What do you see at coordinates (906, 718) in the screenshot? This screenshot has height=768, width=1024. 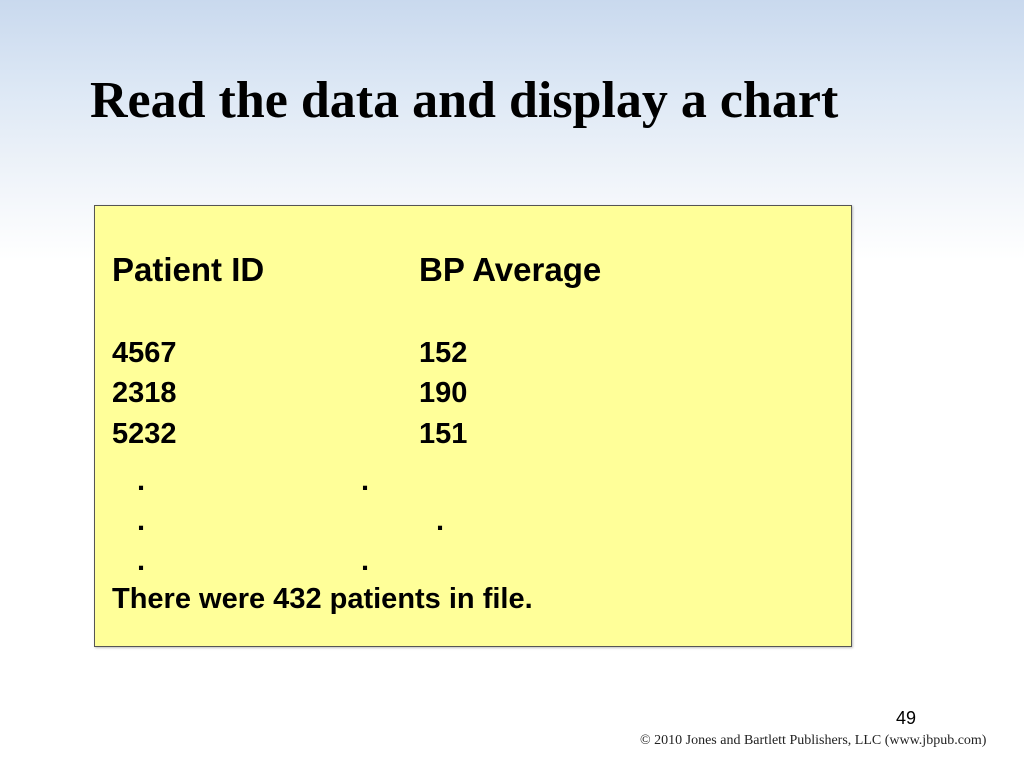 I see `page-number: 49` at bounding box center [906, 718].